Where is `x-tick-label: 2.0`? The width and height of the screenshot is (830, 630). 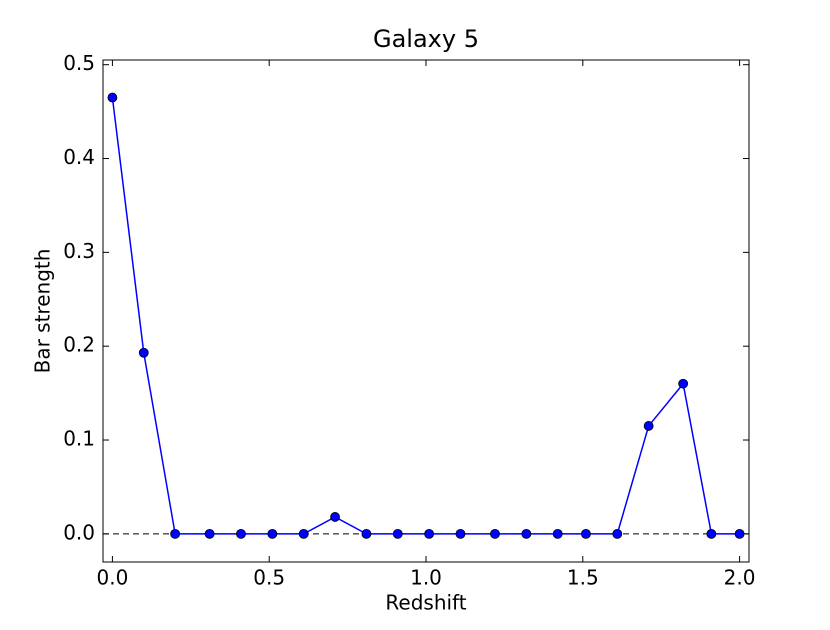
x-tick-label: 2.0 is located at coordinates (740, 578).